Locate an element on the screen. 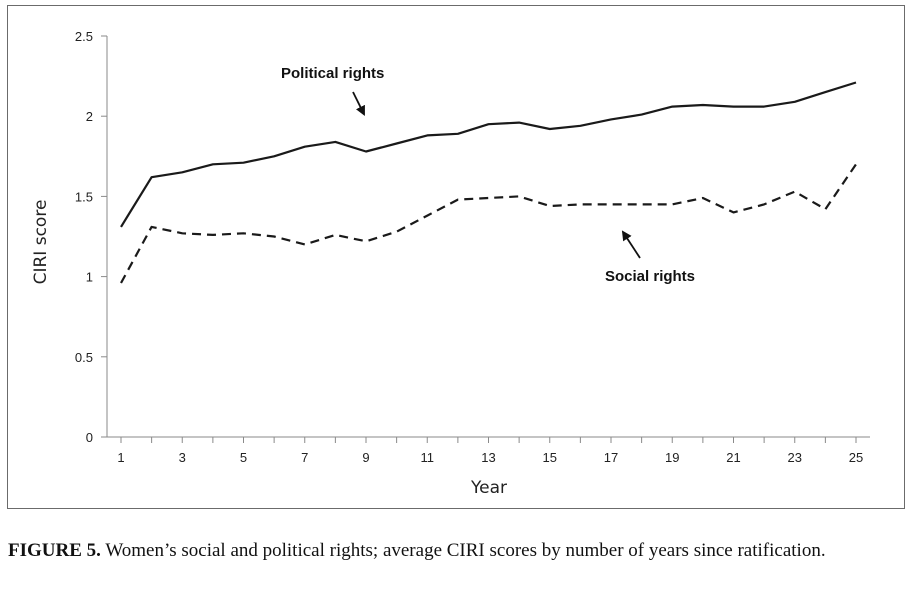  y-tick-label: 0 is located at coordinates (89, 437).